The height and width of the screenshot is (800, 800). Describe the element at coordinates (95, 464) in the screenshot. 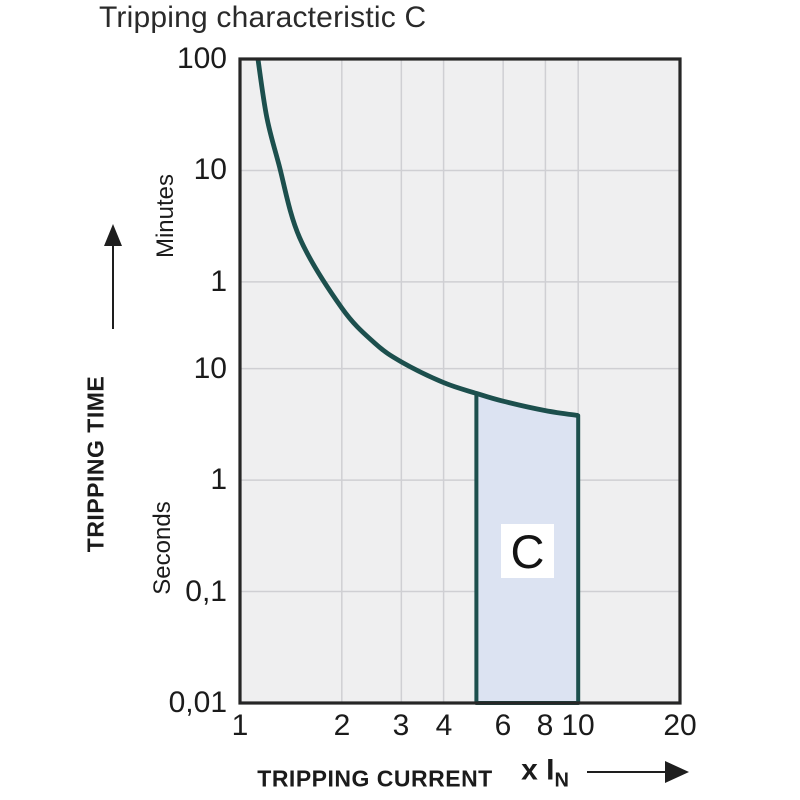

I see `y-axis-title: TRIPPING TIME` at that location.